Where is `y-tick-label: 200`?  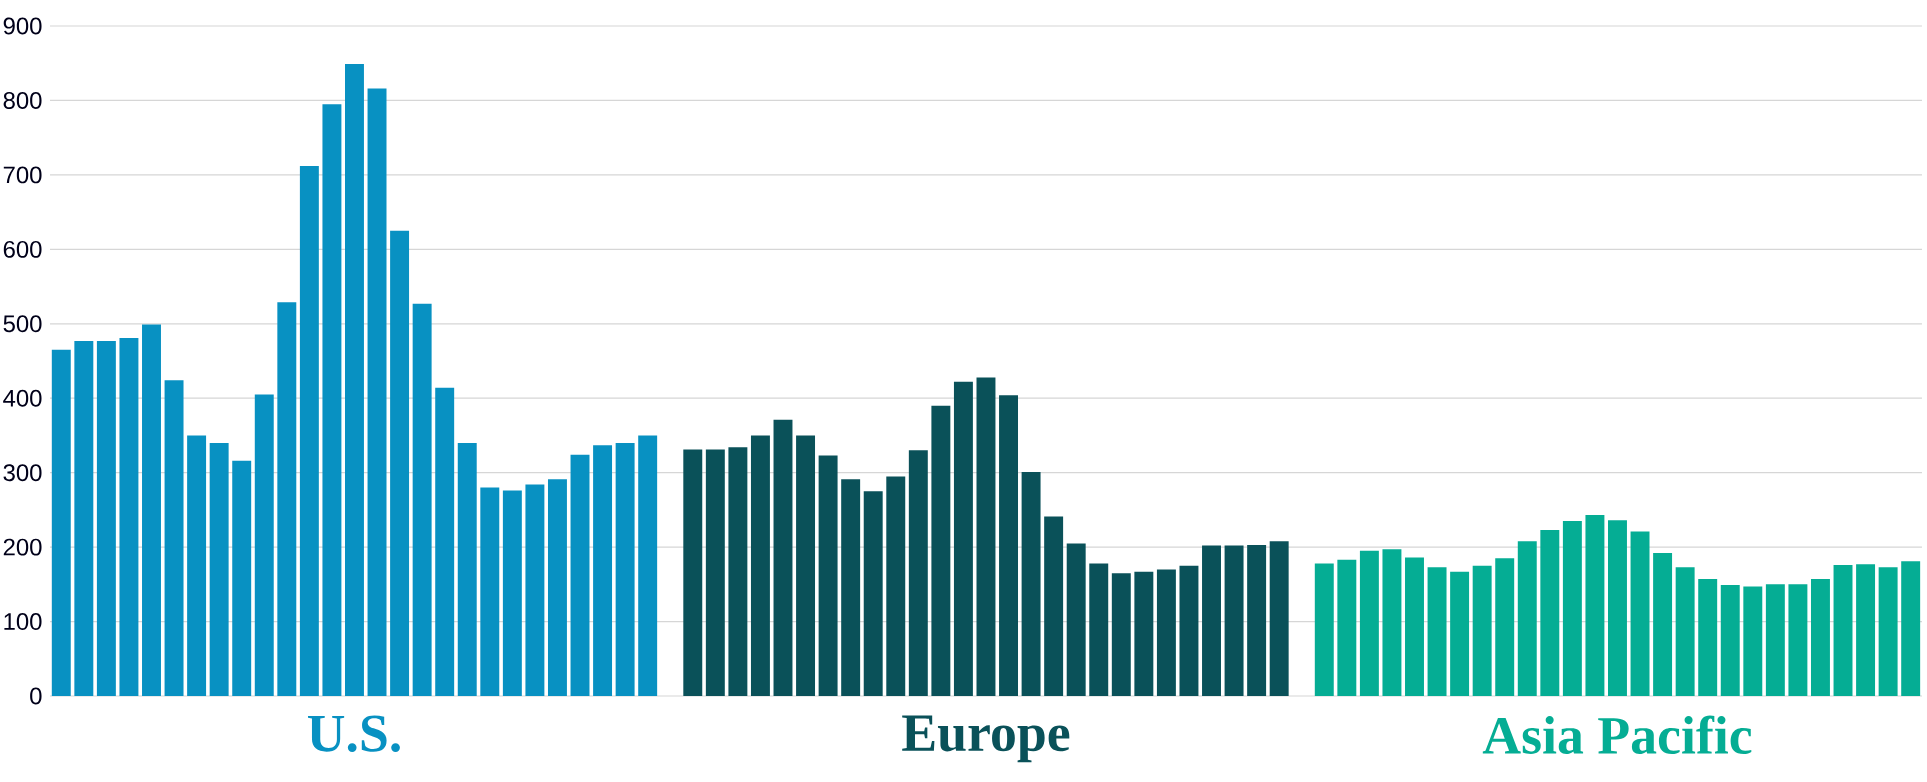
y-tick-label: 200 is located at coordinates (22, 547).